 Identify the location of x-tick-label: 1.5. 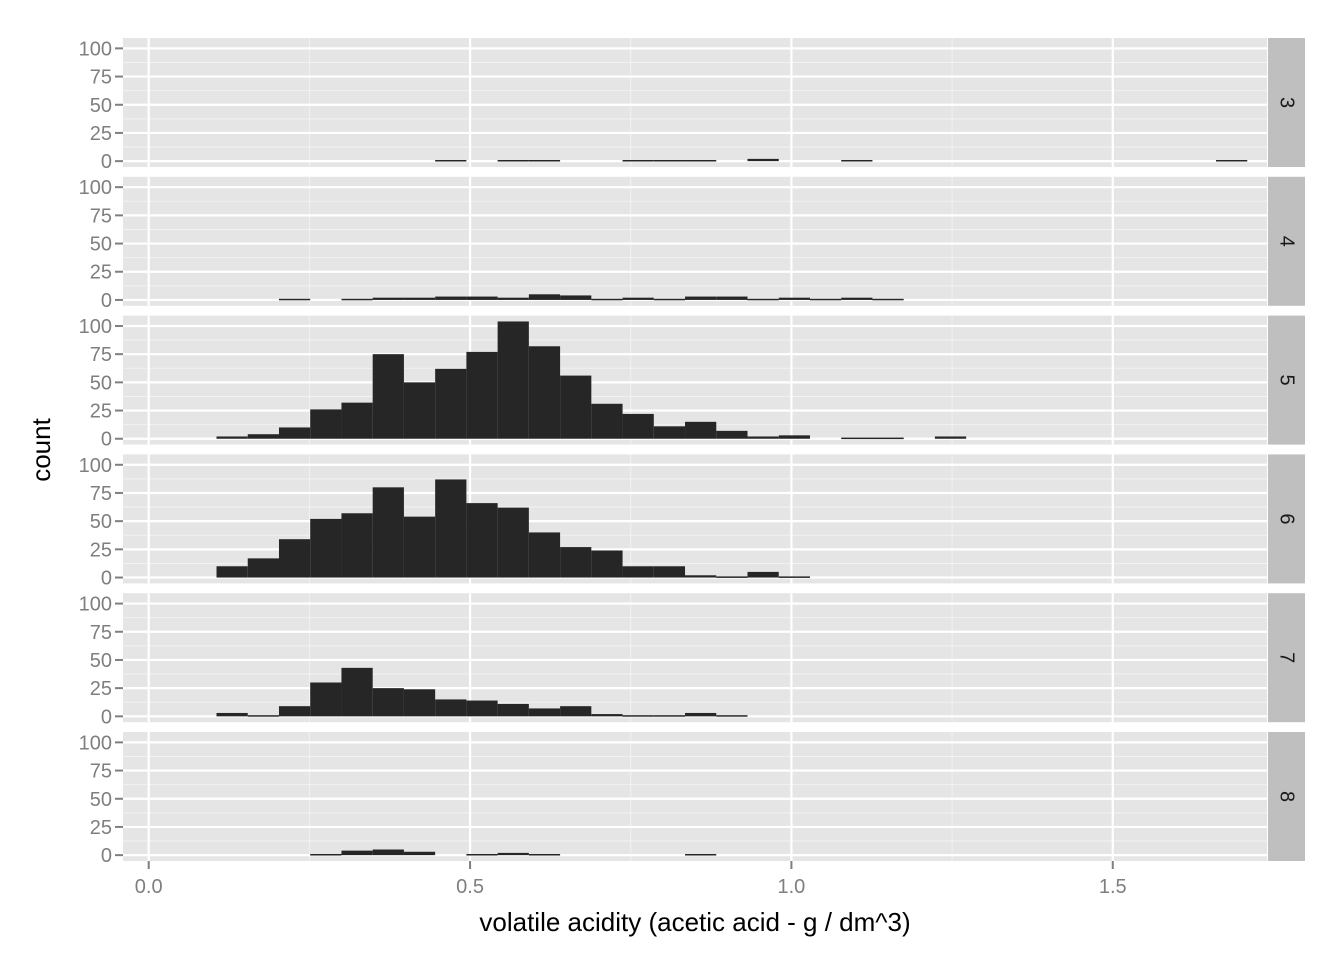
(1113, 887).